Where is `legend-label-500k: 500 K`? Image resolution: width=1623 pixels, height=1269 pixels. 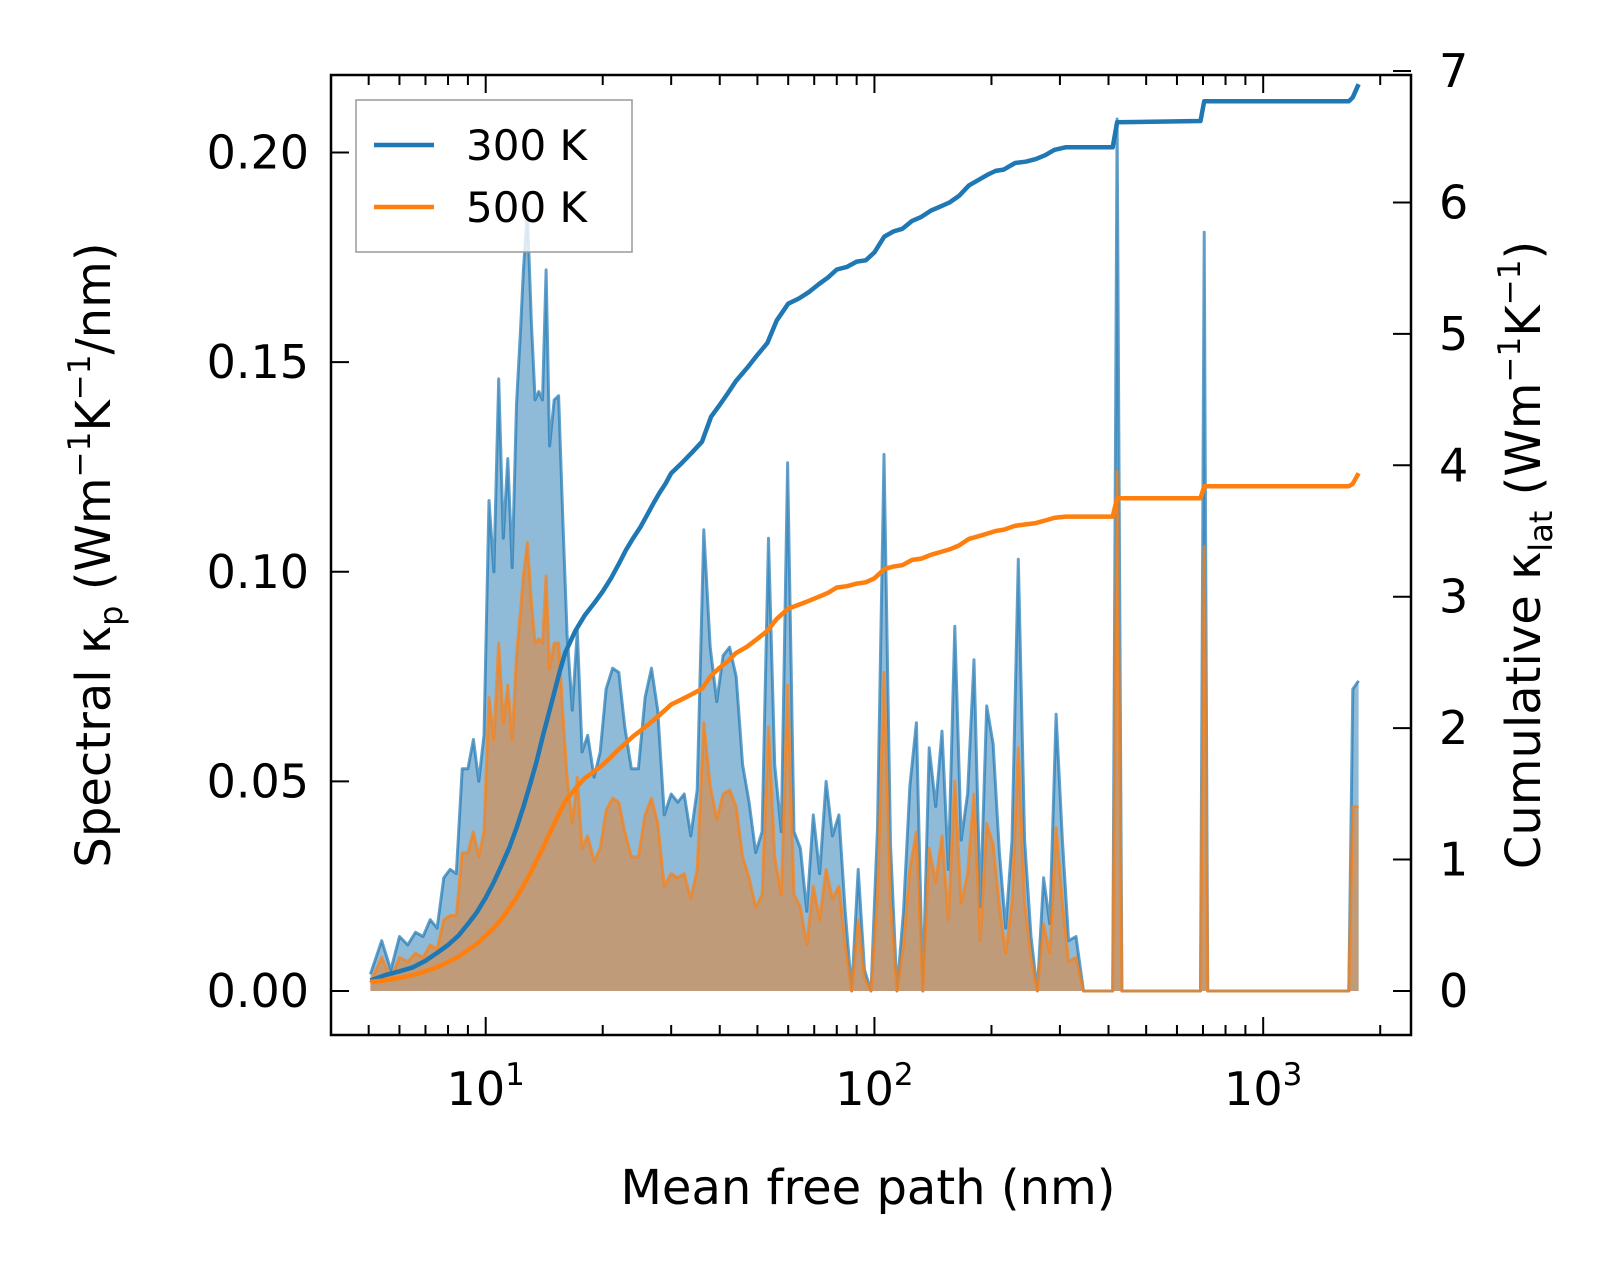
legend-label-500k: 500 K is located at coordinates (527, 207).